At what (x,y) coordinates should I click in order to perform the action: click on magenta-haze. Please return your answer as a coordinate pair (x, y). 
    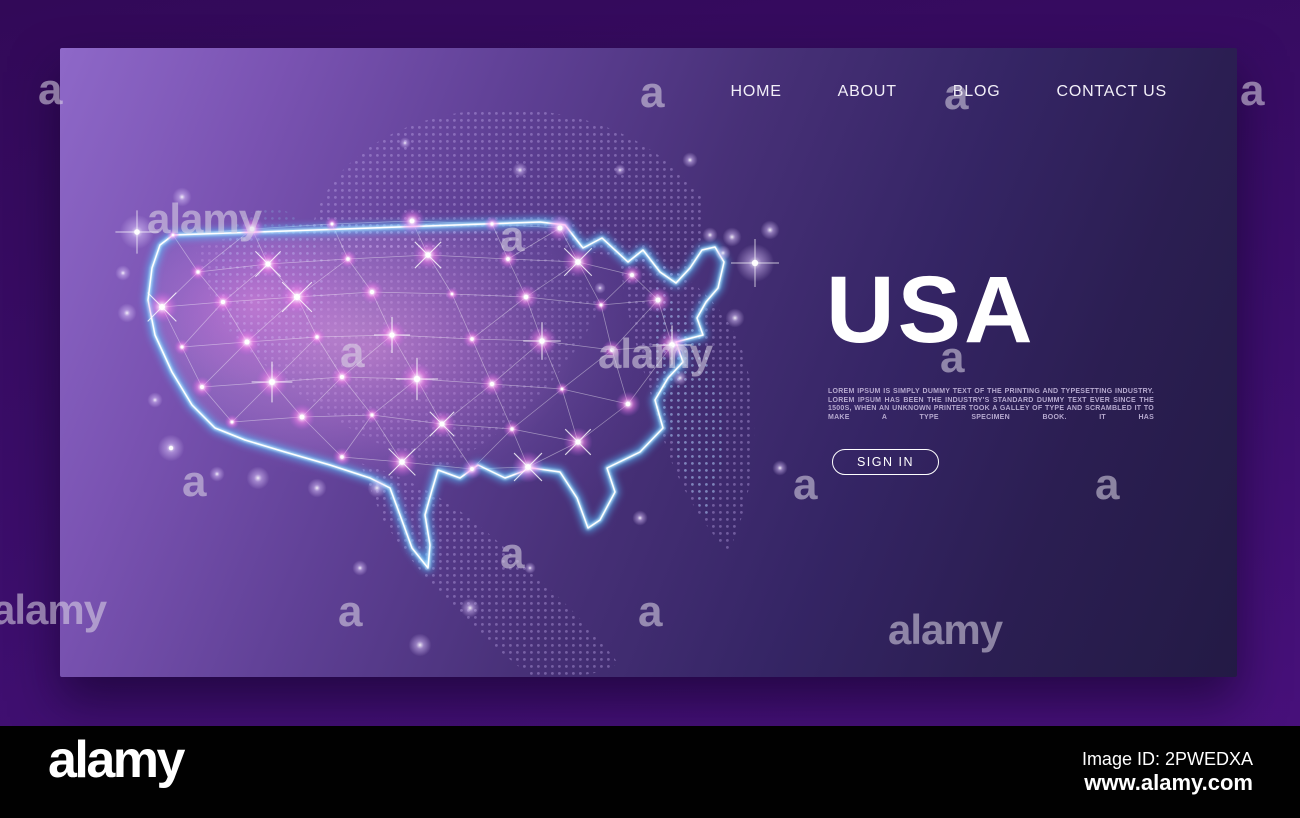
    Looking at the image, I should click on (255, 303).